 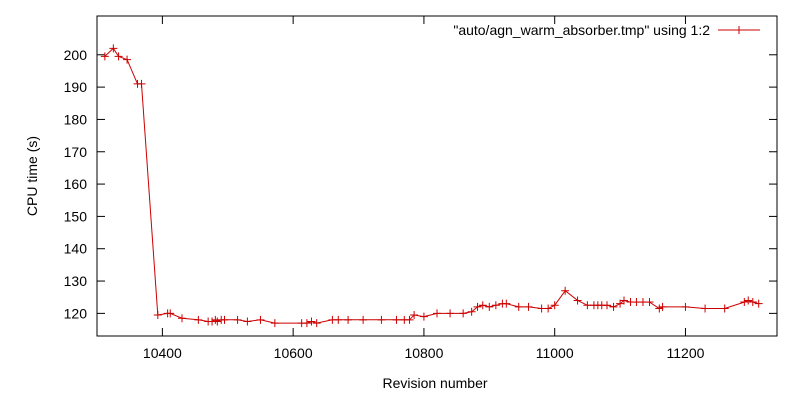 What do you see at coordinates (76, 184) in the screenshot?
I see `y-tick-label: 160` at bounding box center [76, 184].